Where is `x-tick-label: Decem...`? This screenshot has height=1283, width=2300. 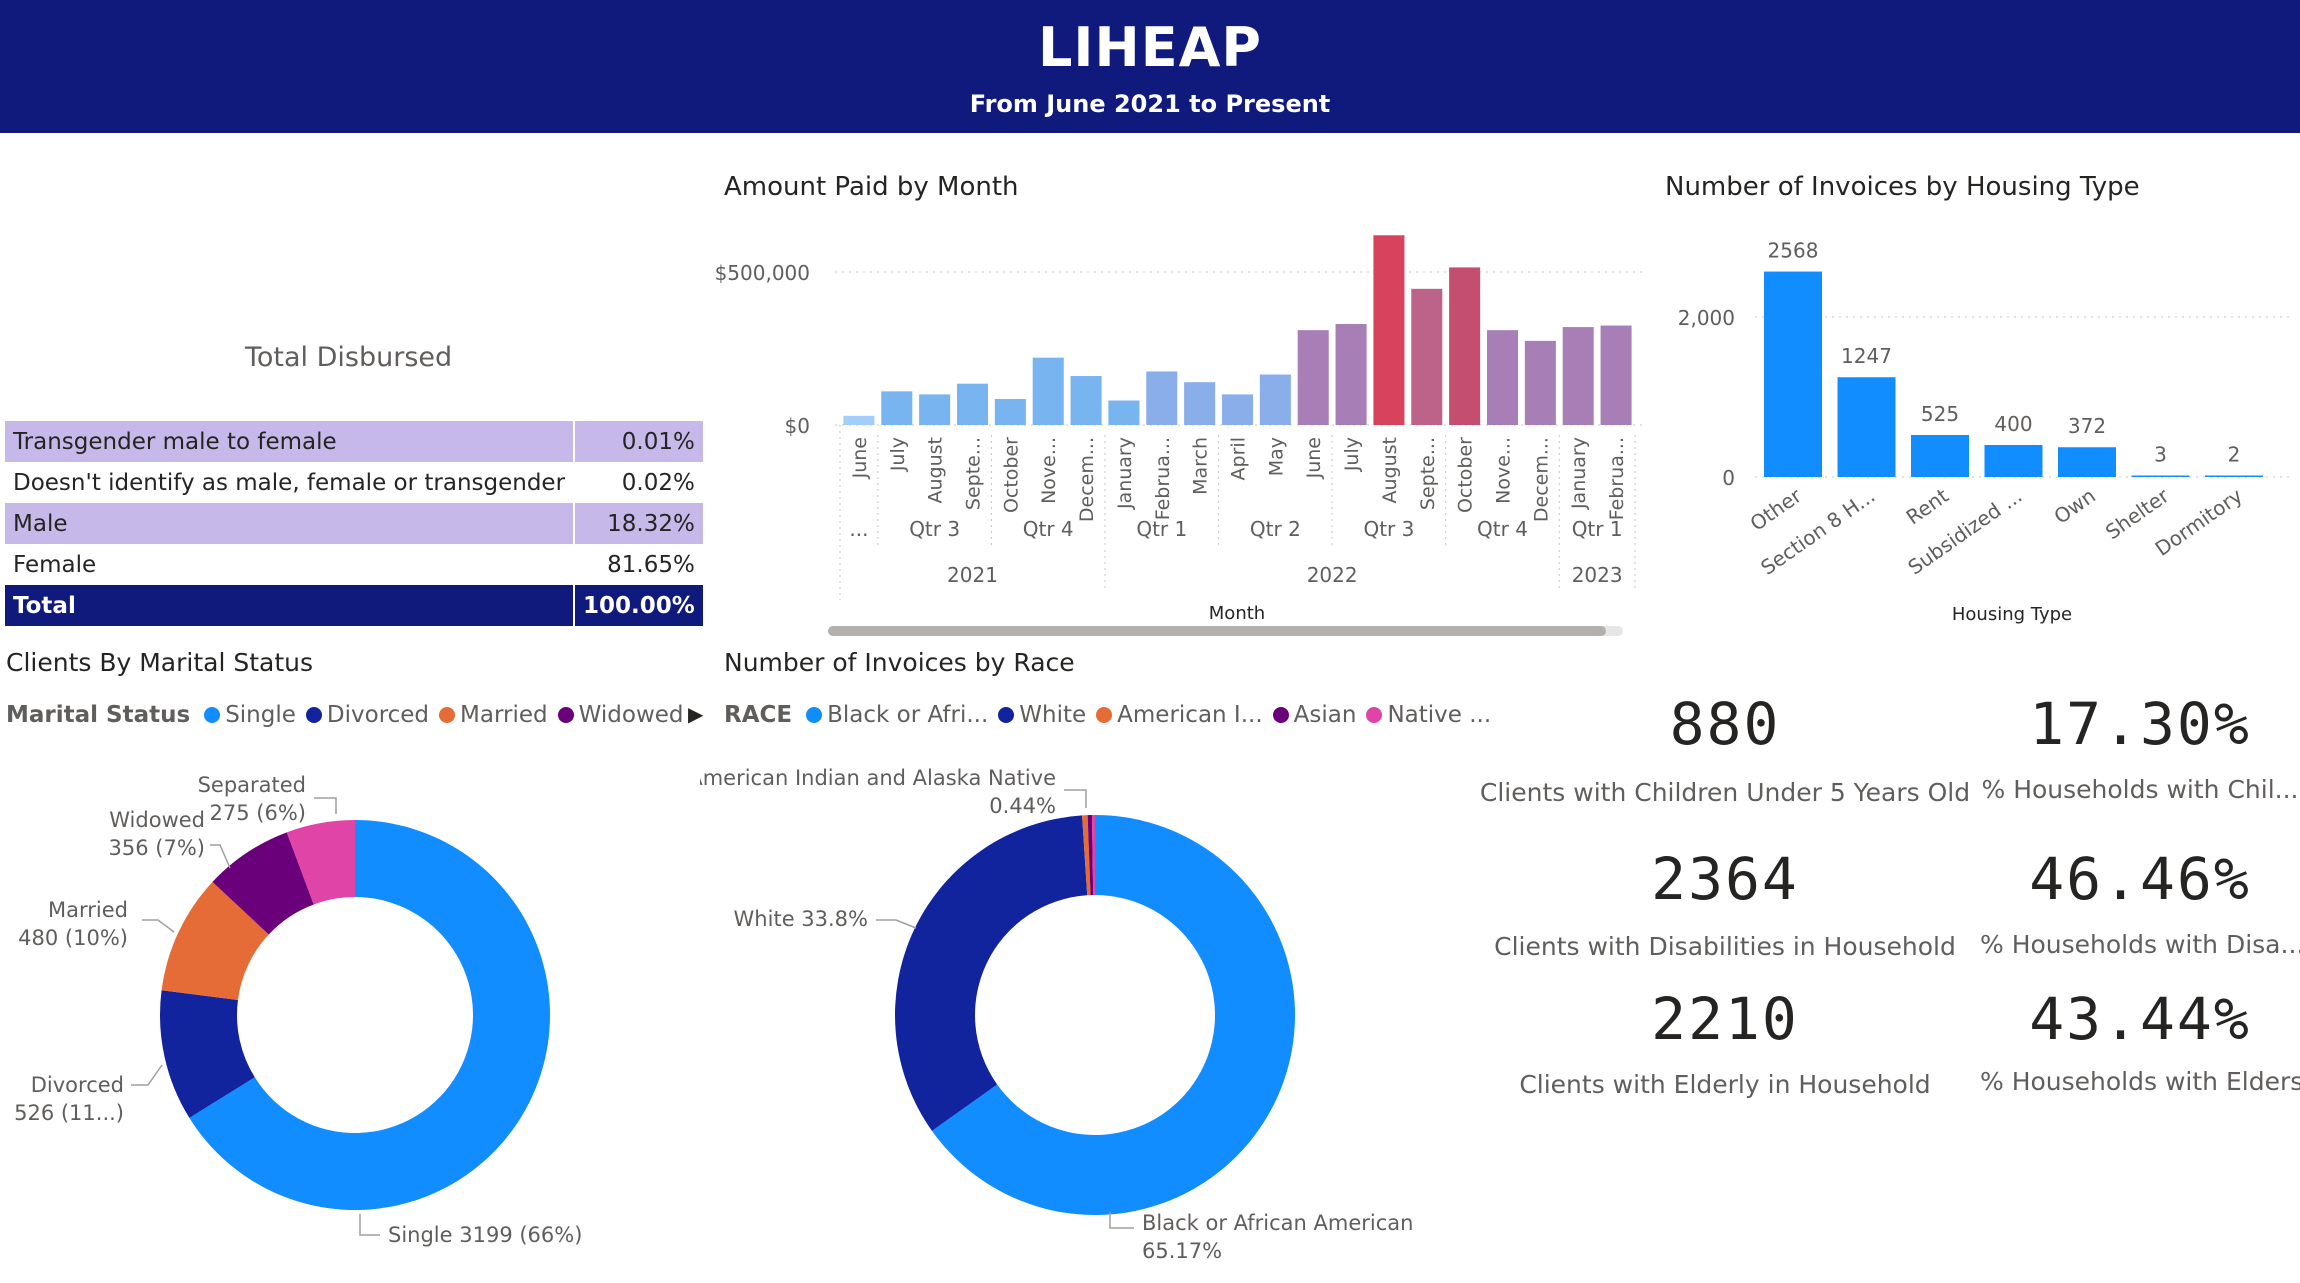 x-tick-label: Decem... is located at coordinates (1541, 479).